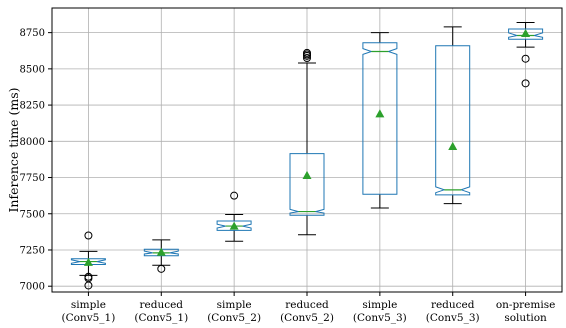 This screenshot has height=328, width=566. I want to click on y-tick-label: 7250, so click(32, 250).